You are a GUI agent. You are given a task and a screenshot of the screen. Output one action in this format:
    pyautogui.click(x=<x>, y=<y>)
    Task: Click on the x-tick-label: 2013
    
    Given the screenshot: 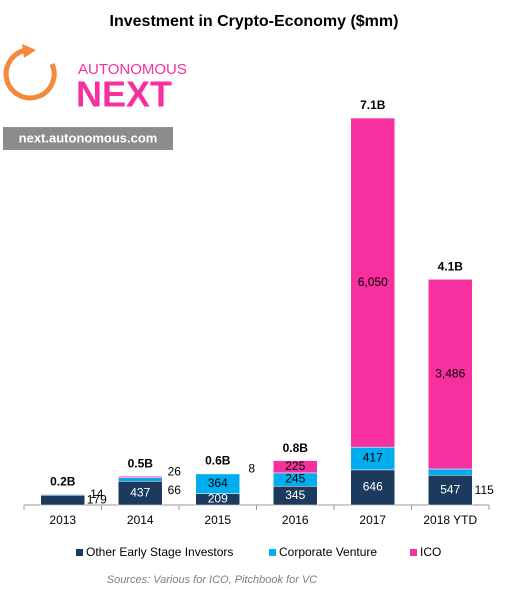 What is the action you would take?
    pyautogui.click(x=62, y=520)
    